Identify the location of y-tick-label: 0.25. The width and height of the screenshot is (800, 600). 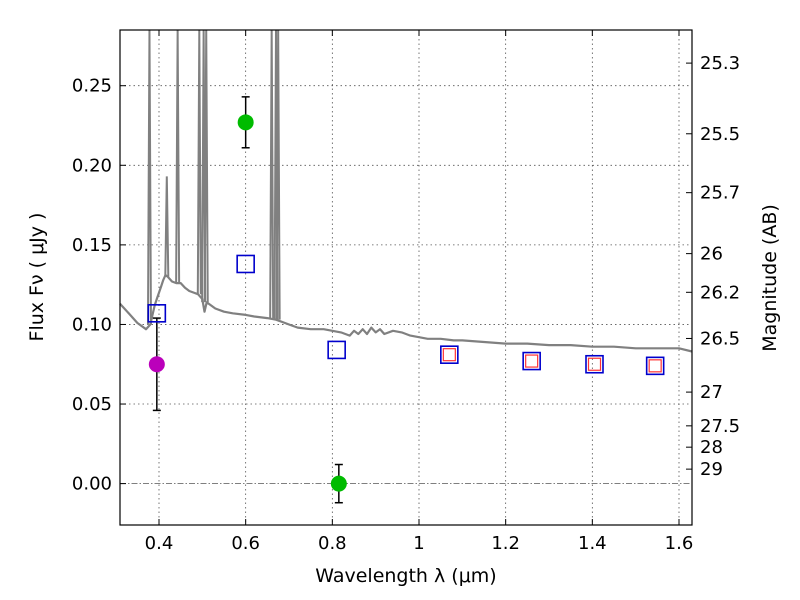
(92, 86).